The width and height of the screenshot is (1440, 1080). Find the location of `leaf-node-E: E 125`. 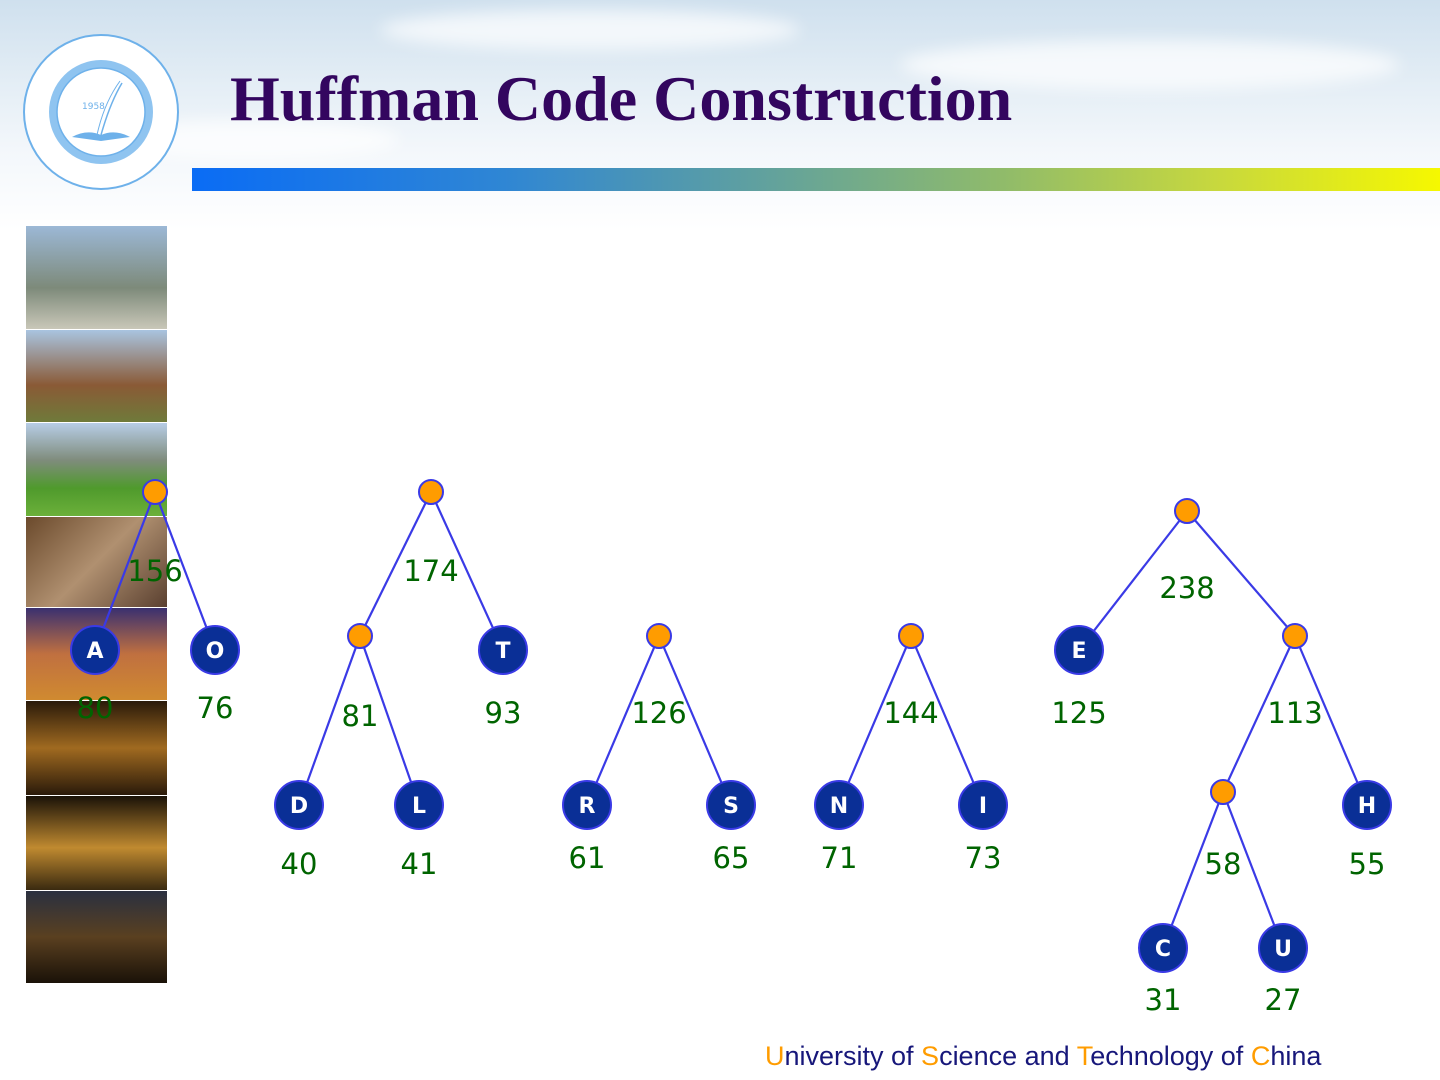

leaf-node-E: E 125 is located at coordinates (1079, 677).